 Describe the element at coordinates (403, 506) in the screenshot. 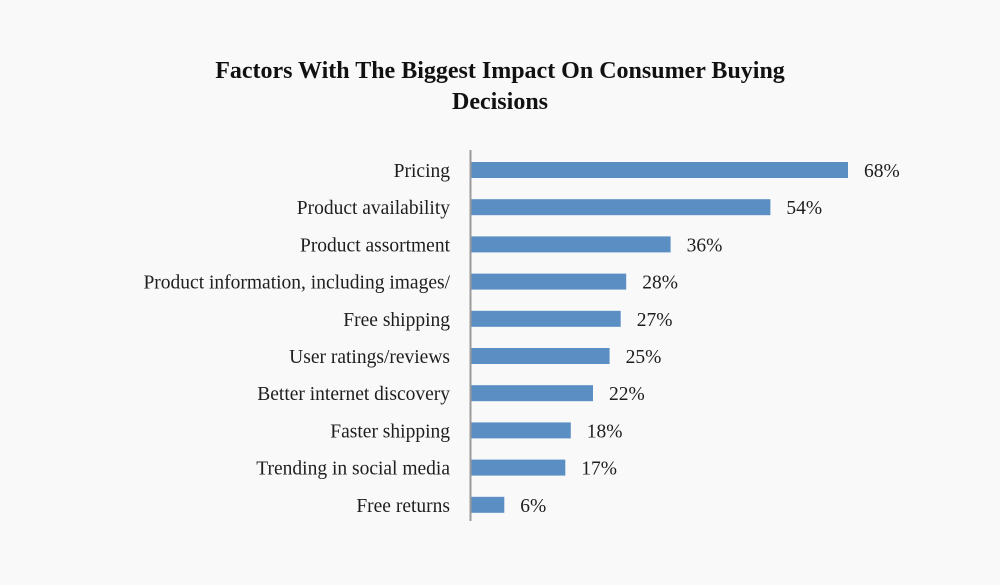

I see `category-label: Free returns` at that location.